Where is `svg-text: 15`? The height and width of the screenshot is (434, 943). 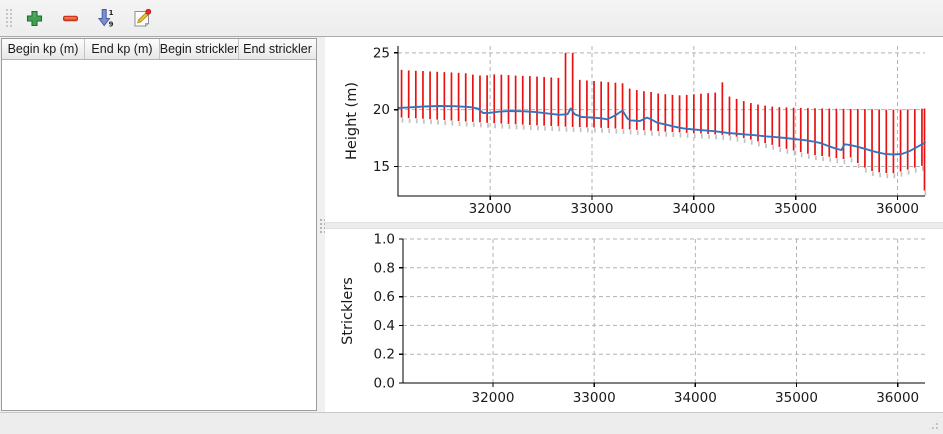 svg-text: 15 is located at coordinates (381, 167).